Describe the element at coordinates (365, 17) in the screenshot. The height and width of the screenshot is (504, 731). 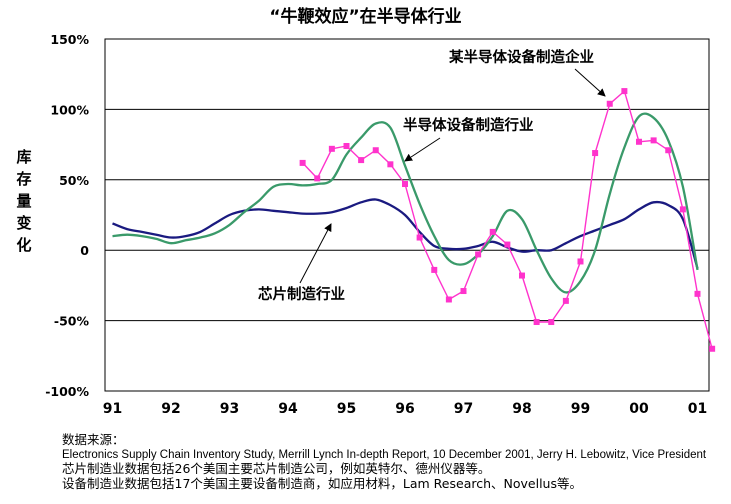
I see `chart-title: “牛鞭效应”在半导体行业` at that location.